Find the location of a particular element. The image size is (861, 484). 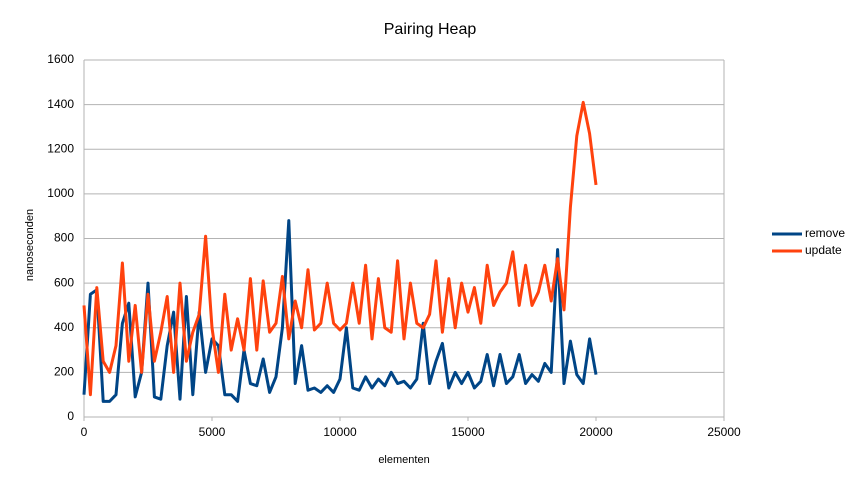

chart-title: Pairing Heap is located at coordinates (430, 29).